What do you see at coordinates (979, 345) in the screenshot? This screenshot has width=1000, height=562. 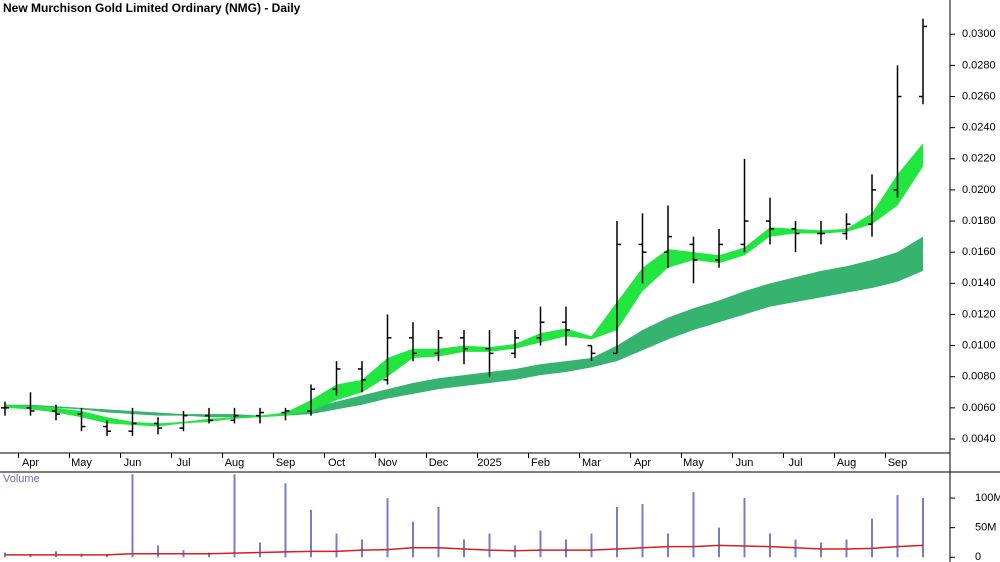 I see `y-tick-label: 0.0100` at bounding box center [979, 345].